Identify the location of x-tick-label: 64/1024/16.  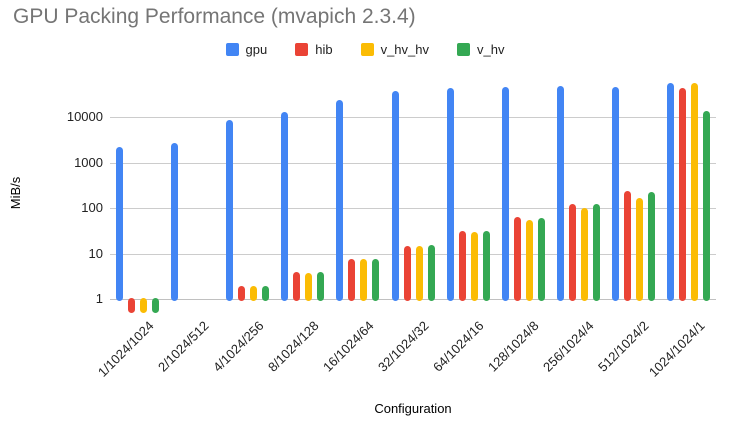
(458, 346).